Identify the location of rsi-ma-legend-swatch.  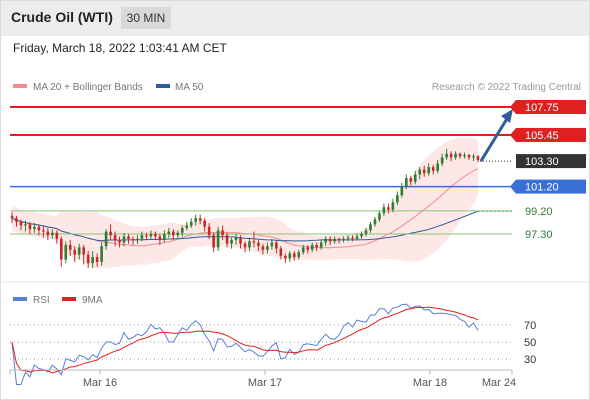
(69, 299).